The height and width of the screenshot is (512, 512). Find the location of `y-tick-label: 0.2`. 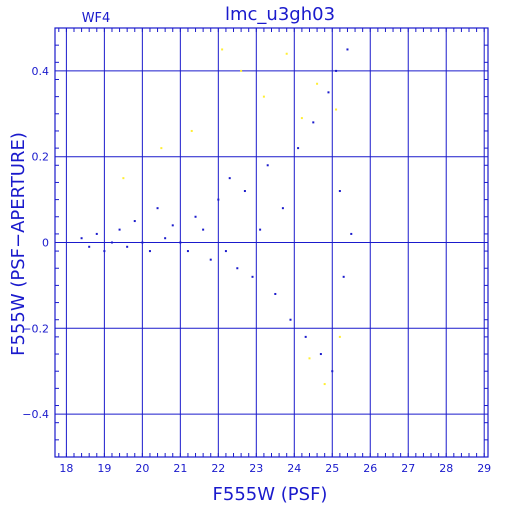

y-tick-label: 0.2 is located at coordinates (41, 157).